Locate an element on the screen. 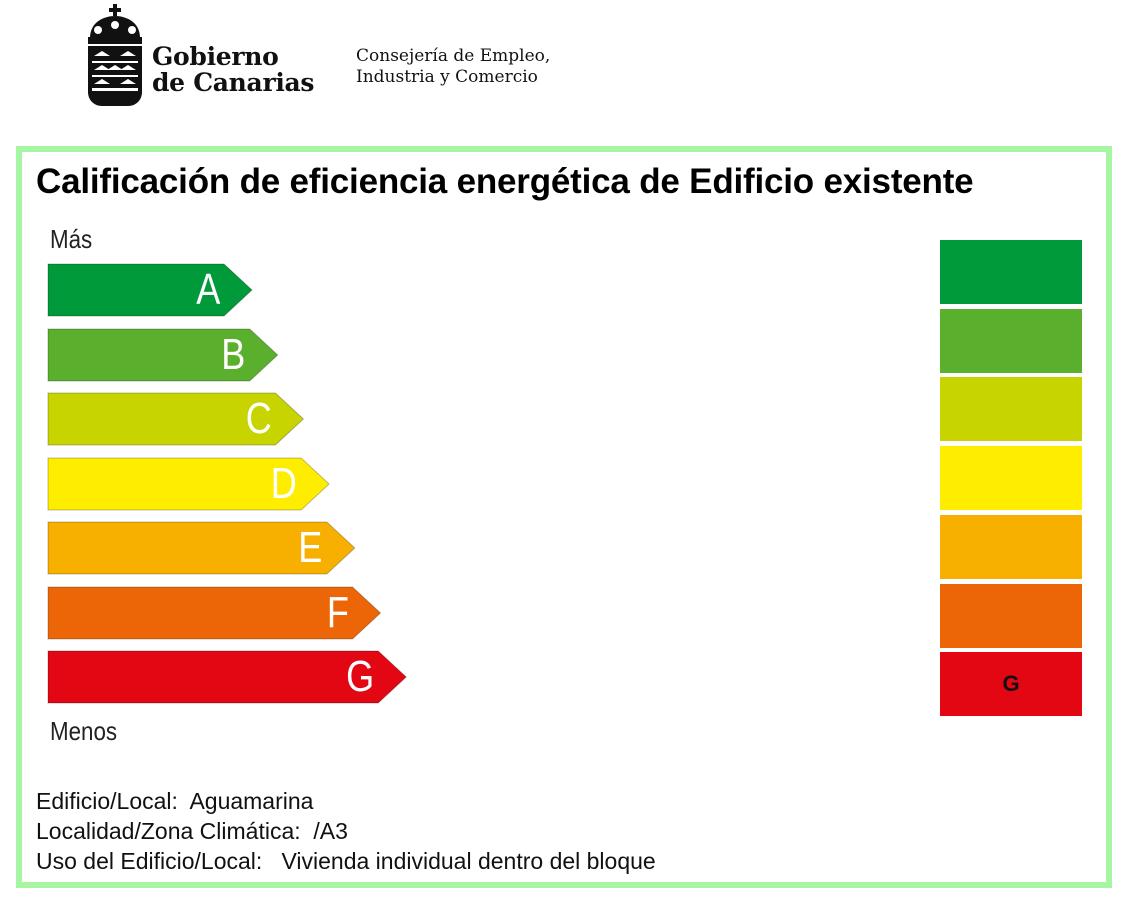 The image size is (1126, 900). rating-arrow-d is located at coordinates (188, 483).